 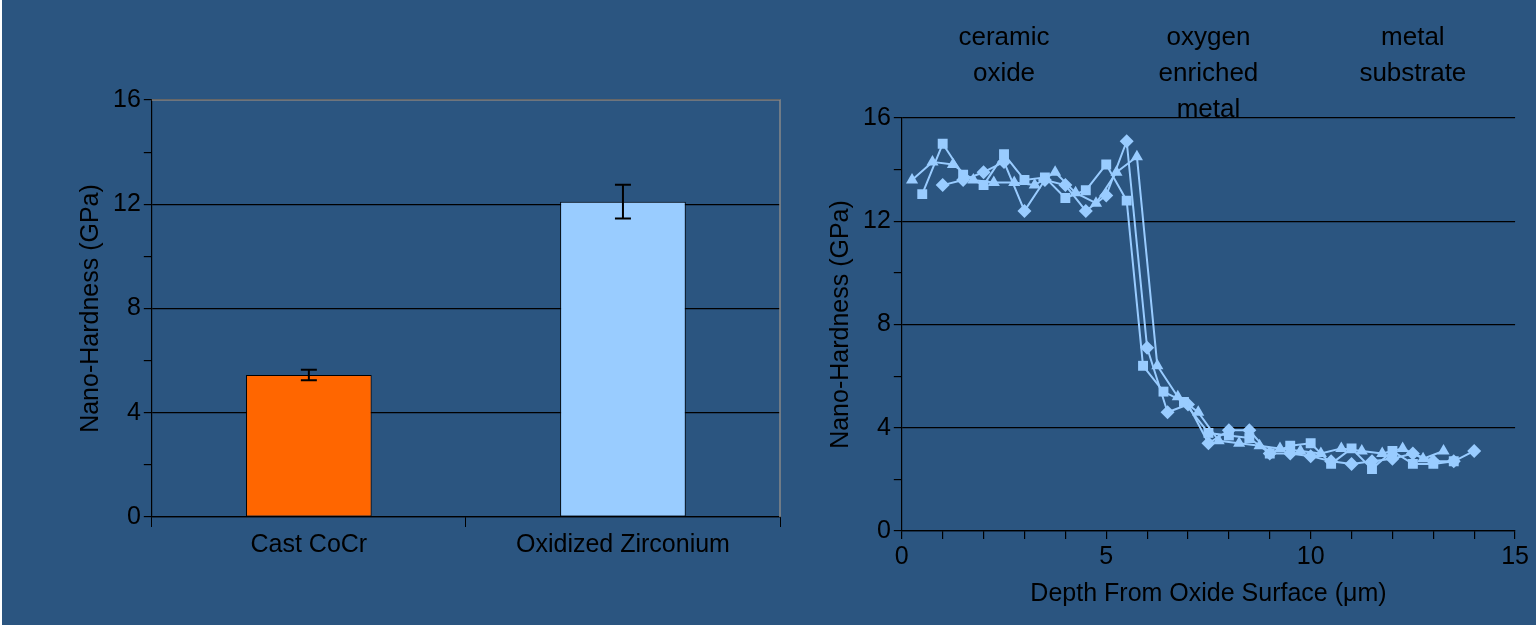 What do you see at coordinates (1413, 54) in the screenshot?
I see `text: metal substrate` at bounding box center [1413, 54].